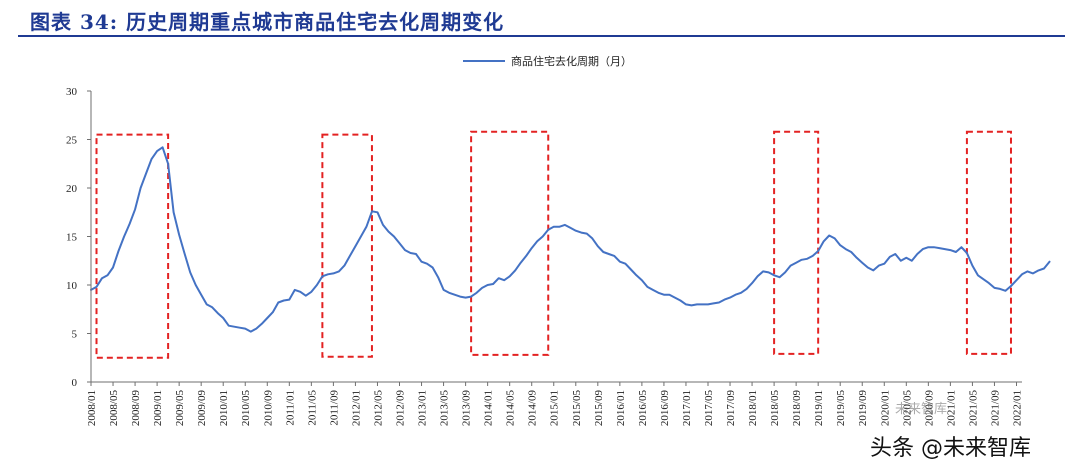 Image resolution: width=1080 pixels, height=474 pixels. I want to click on x-tick-label: 2019/01, so click(819, 408).